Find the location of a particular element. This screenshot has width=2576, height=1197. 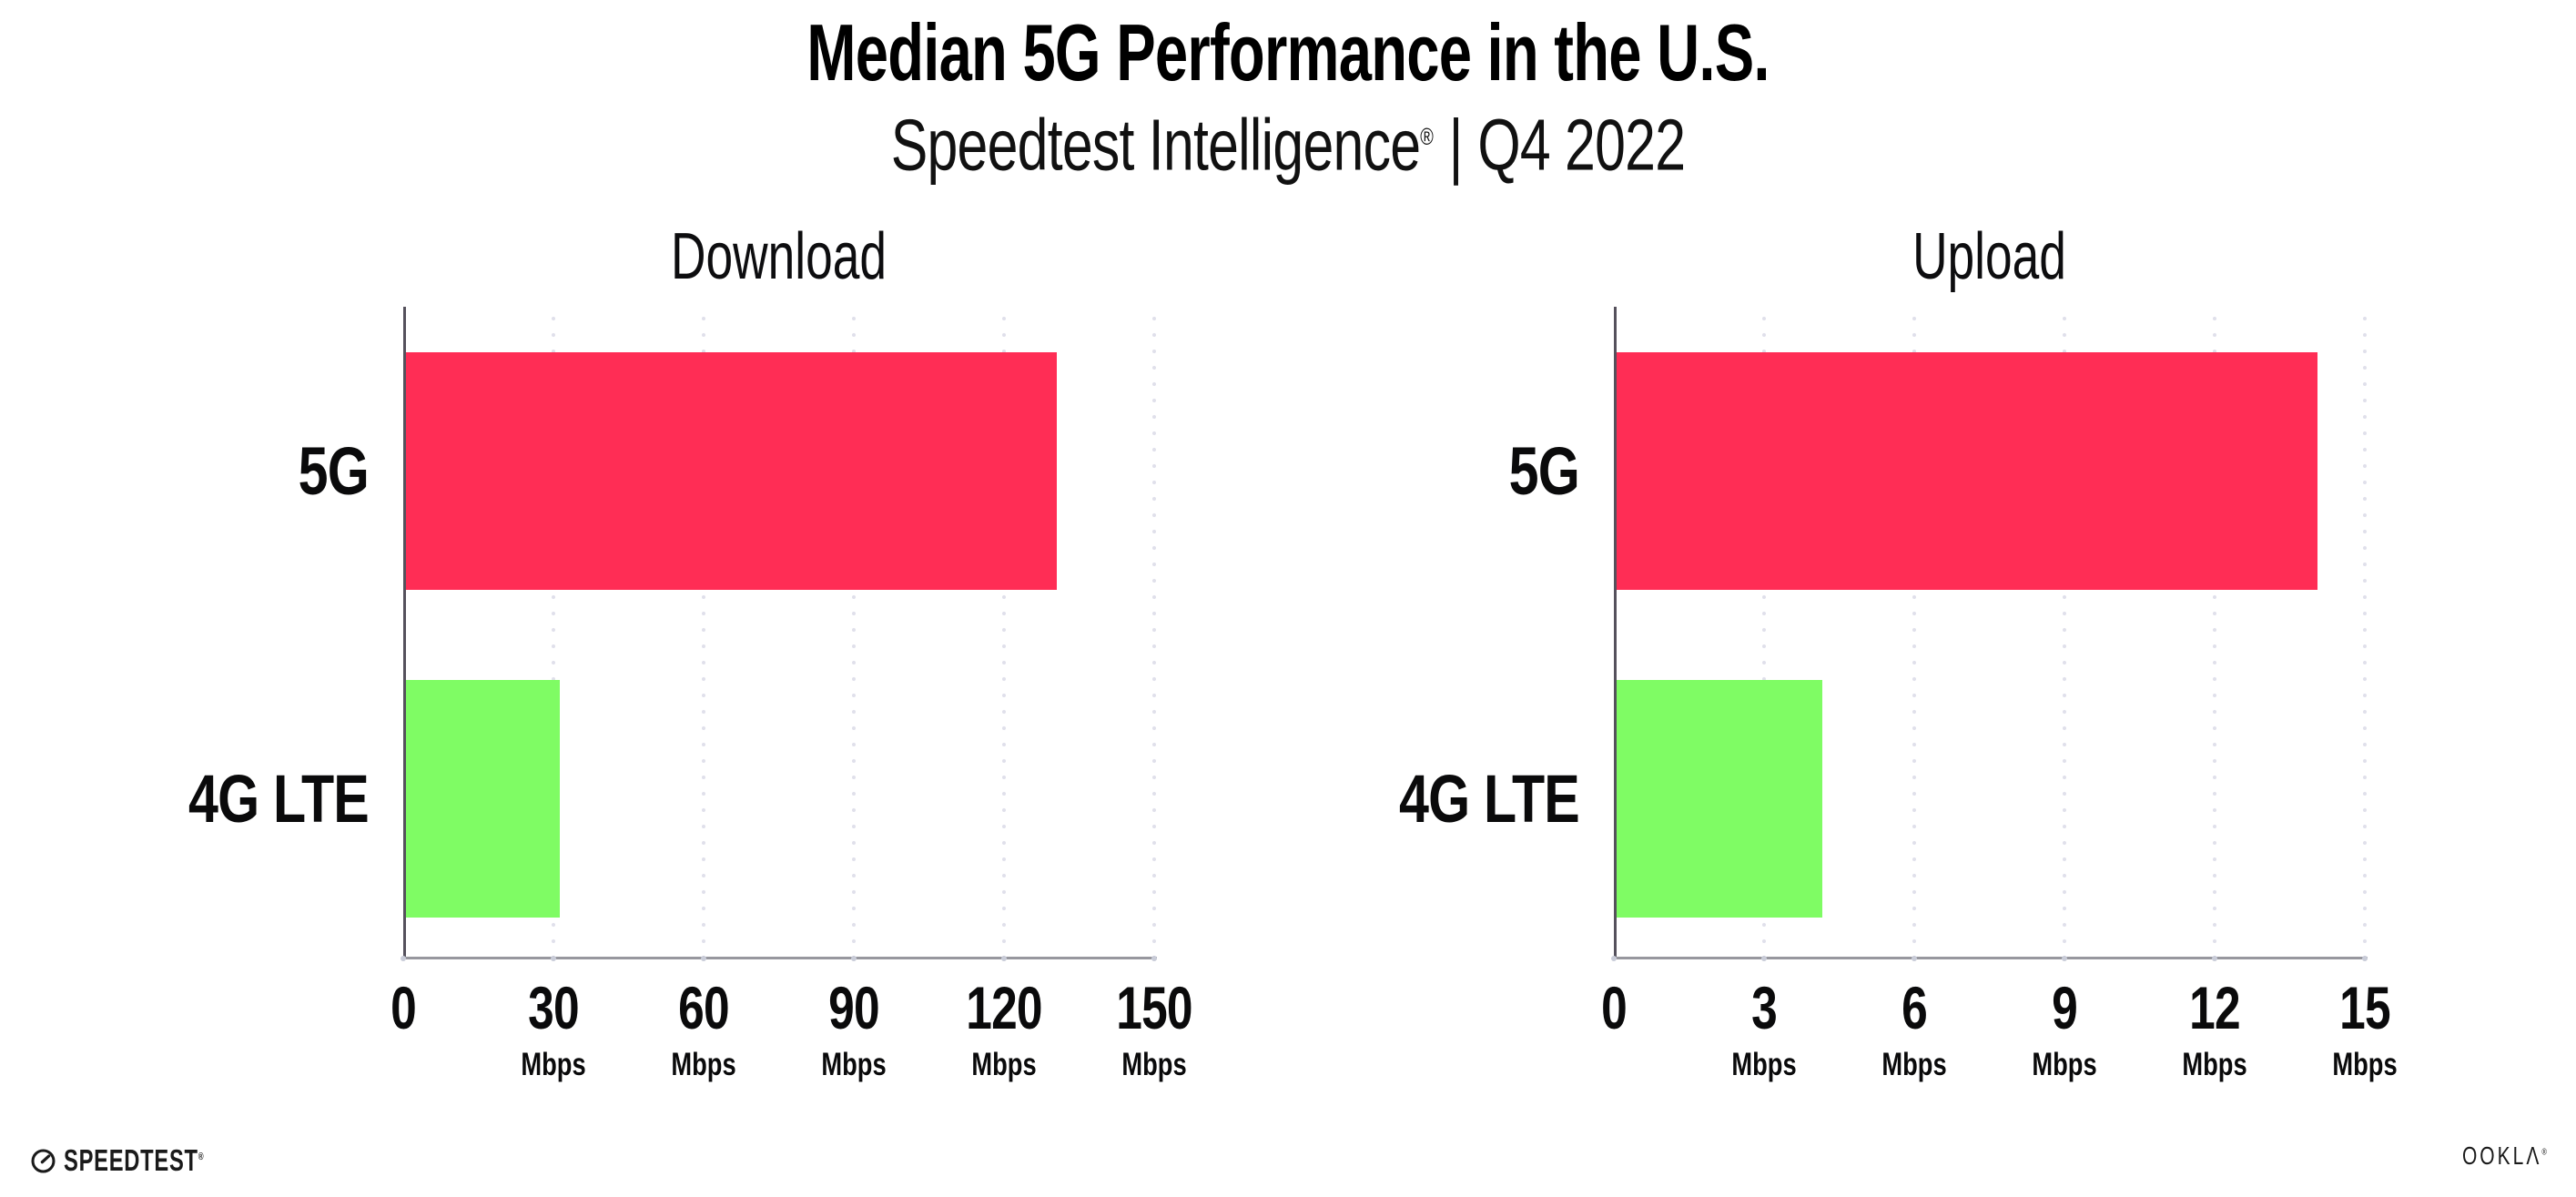

x-tick-value: 150 is located at coordinates (1154, 1008).